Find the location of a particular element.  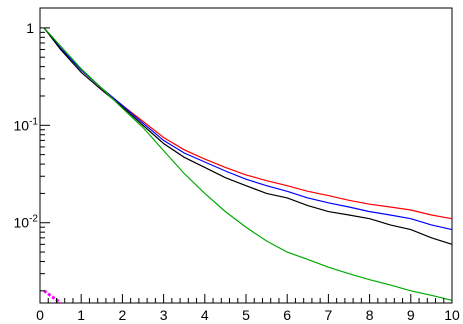

x-tick-label-9: 9 is located at coordinates (411, 315).